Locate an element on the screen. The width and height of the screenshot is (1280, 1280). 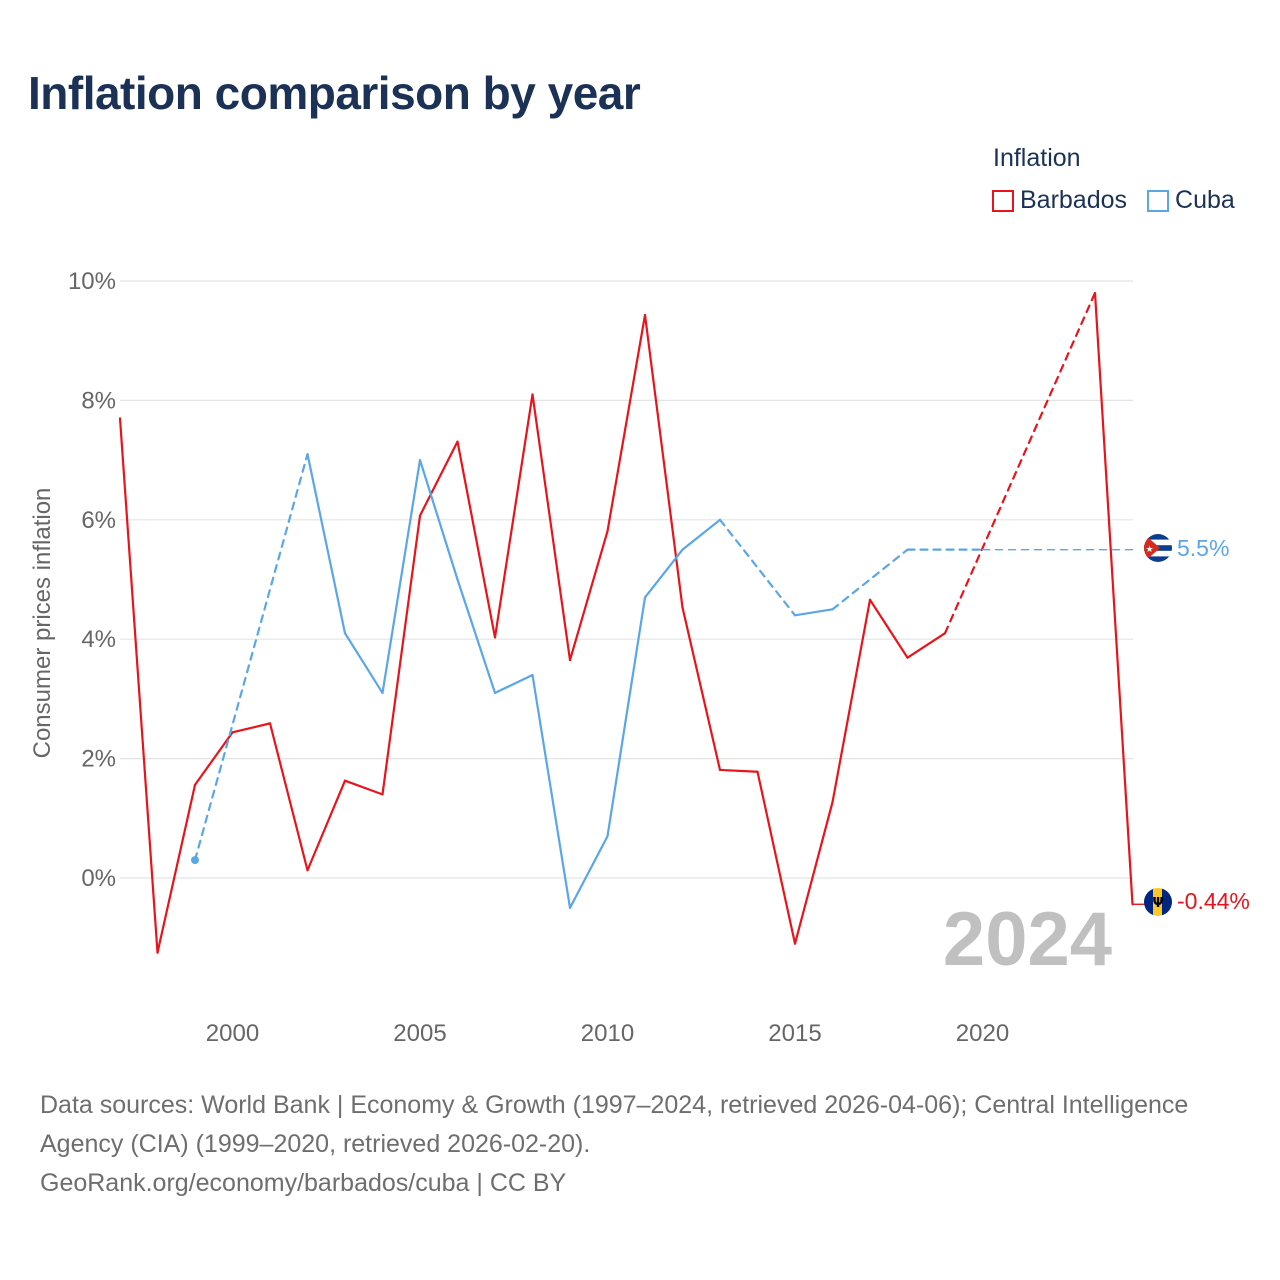
legend-swatch-cuba is located at coordinates (1158, 200).